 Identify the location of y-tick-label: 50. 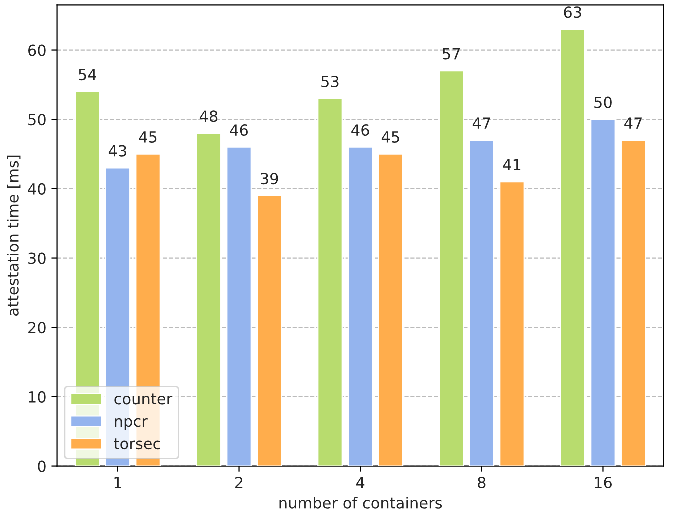
(37, 120).